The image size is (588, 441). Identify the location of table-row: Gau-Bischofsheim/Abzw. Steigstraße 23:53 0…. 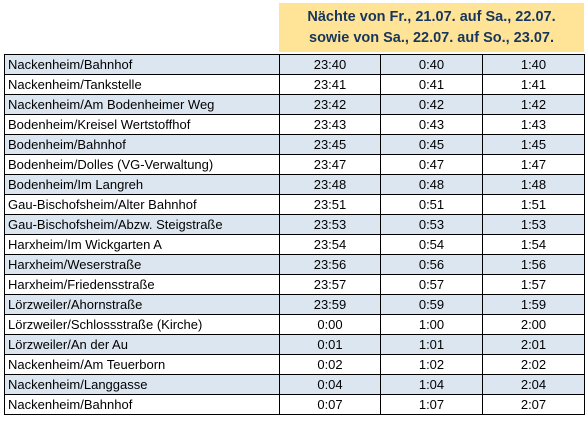
(294, 224).